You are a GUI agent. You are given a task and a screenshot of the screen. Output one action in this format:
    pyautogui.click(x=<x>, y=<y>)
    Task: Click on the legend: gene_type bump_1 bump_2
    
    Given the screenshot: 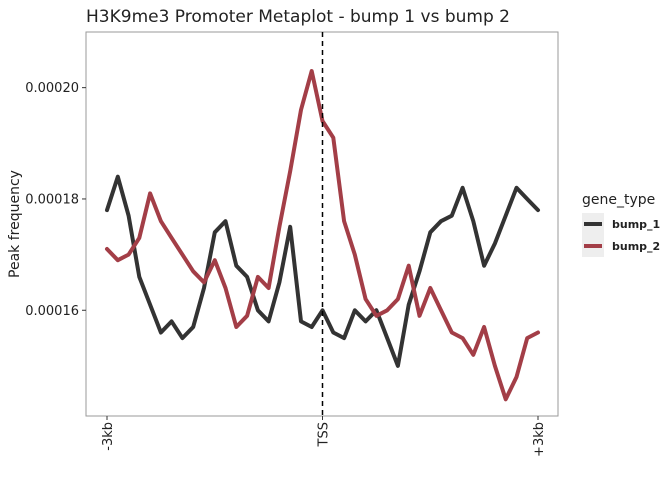 What is the action you would take?
    pyautogui.click(x=621, y=224)
    